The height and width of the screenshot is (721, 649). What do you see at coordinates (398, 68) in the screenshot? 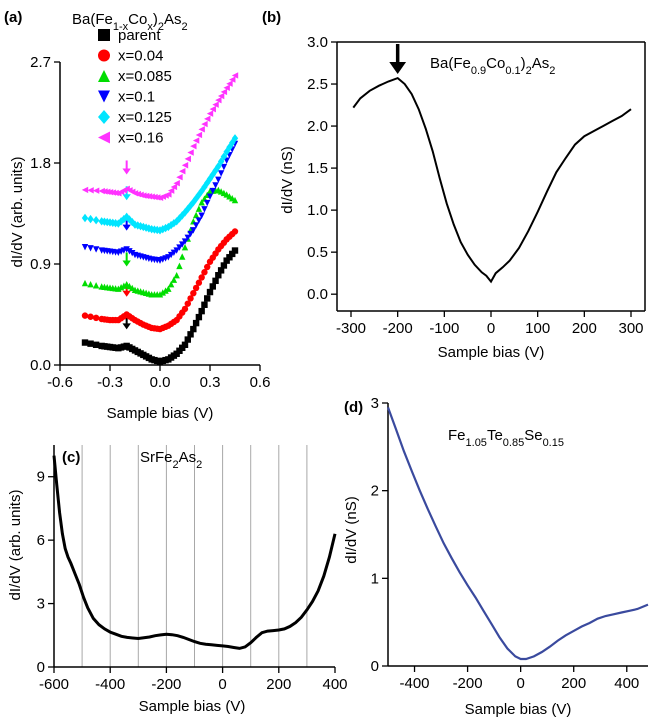
I see `gap-arrow-head` at bounding box center [398, 68].